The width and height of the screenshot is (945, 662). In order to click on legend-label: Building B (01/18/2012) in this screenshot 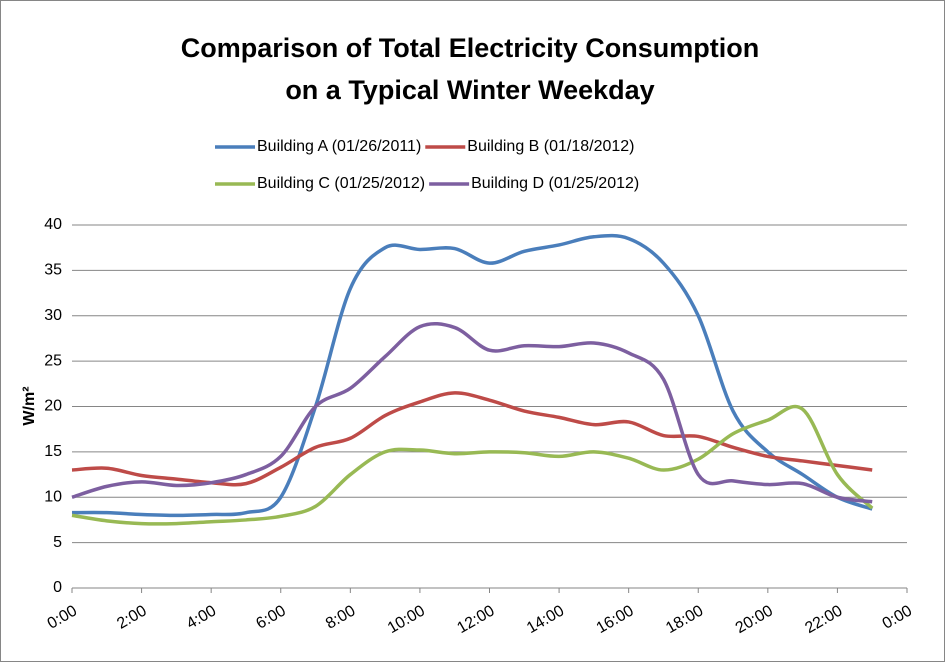, I will do `click(550, 146)`.